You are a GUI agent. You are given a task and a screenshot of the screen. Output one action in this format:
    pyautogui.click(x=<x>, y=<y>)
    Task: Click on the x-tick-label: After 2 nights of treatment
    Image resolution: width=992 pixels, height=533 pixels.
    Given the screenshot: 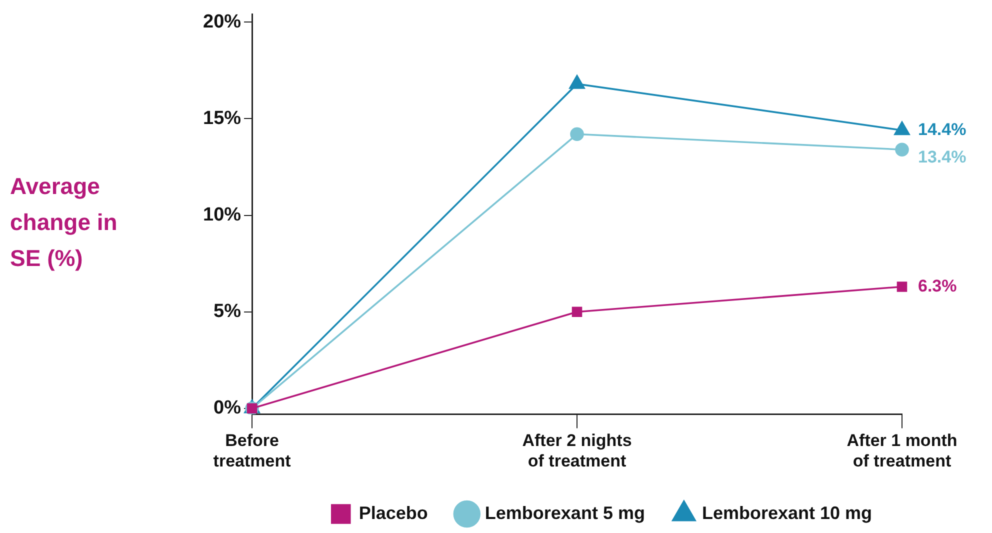 What is the action you would take?
    pyautogui.click(x=577, y=450)
    